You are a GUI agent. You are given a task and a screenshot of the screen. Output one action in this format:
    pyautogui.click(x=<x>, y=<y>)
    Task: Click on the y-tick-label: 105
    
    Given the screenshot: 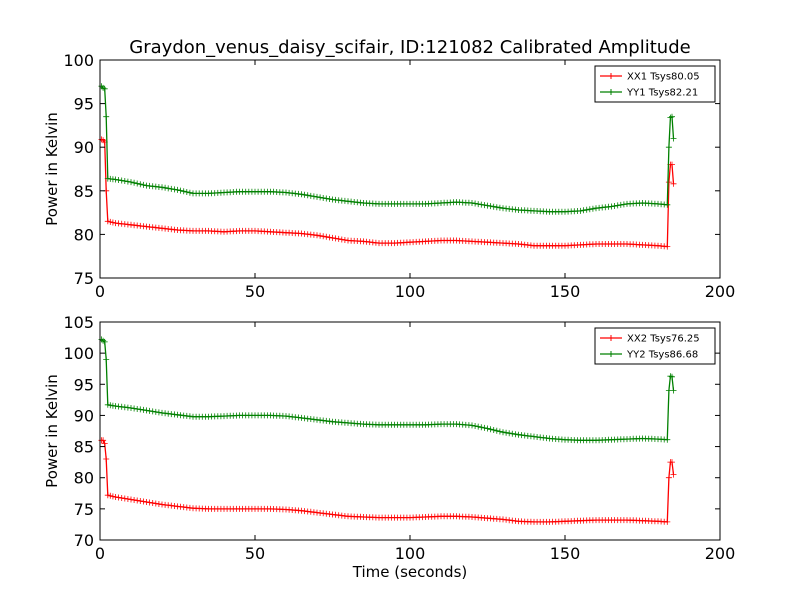 What is the action you would take?
    pyautogui.click(x=78, y=322)
    